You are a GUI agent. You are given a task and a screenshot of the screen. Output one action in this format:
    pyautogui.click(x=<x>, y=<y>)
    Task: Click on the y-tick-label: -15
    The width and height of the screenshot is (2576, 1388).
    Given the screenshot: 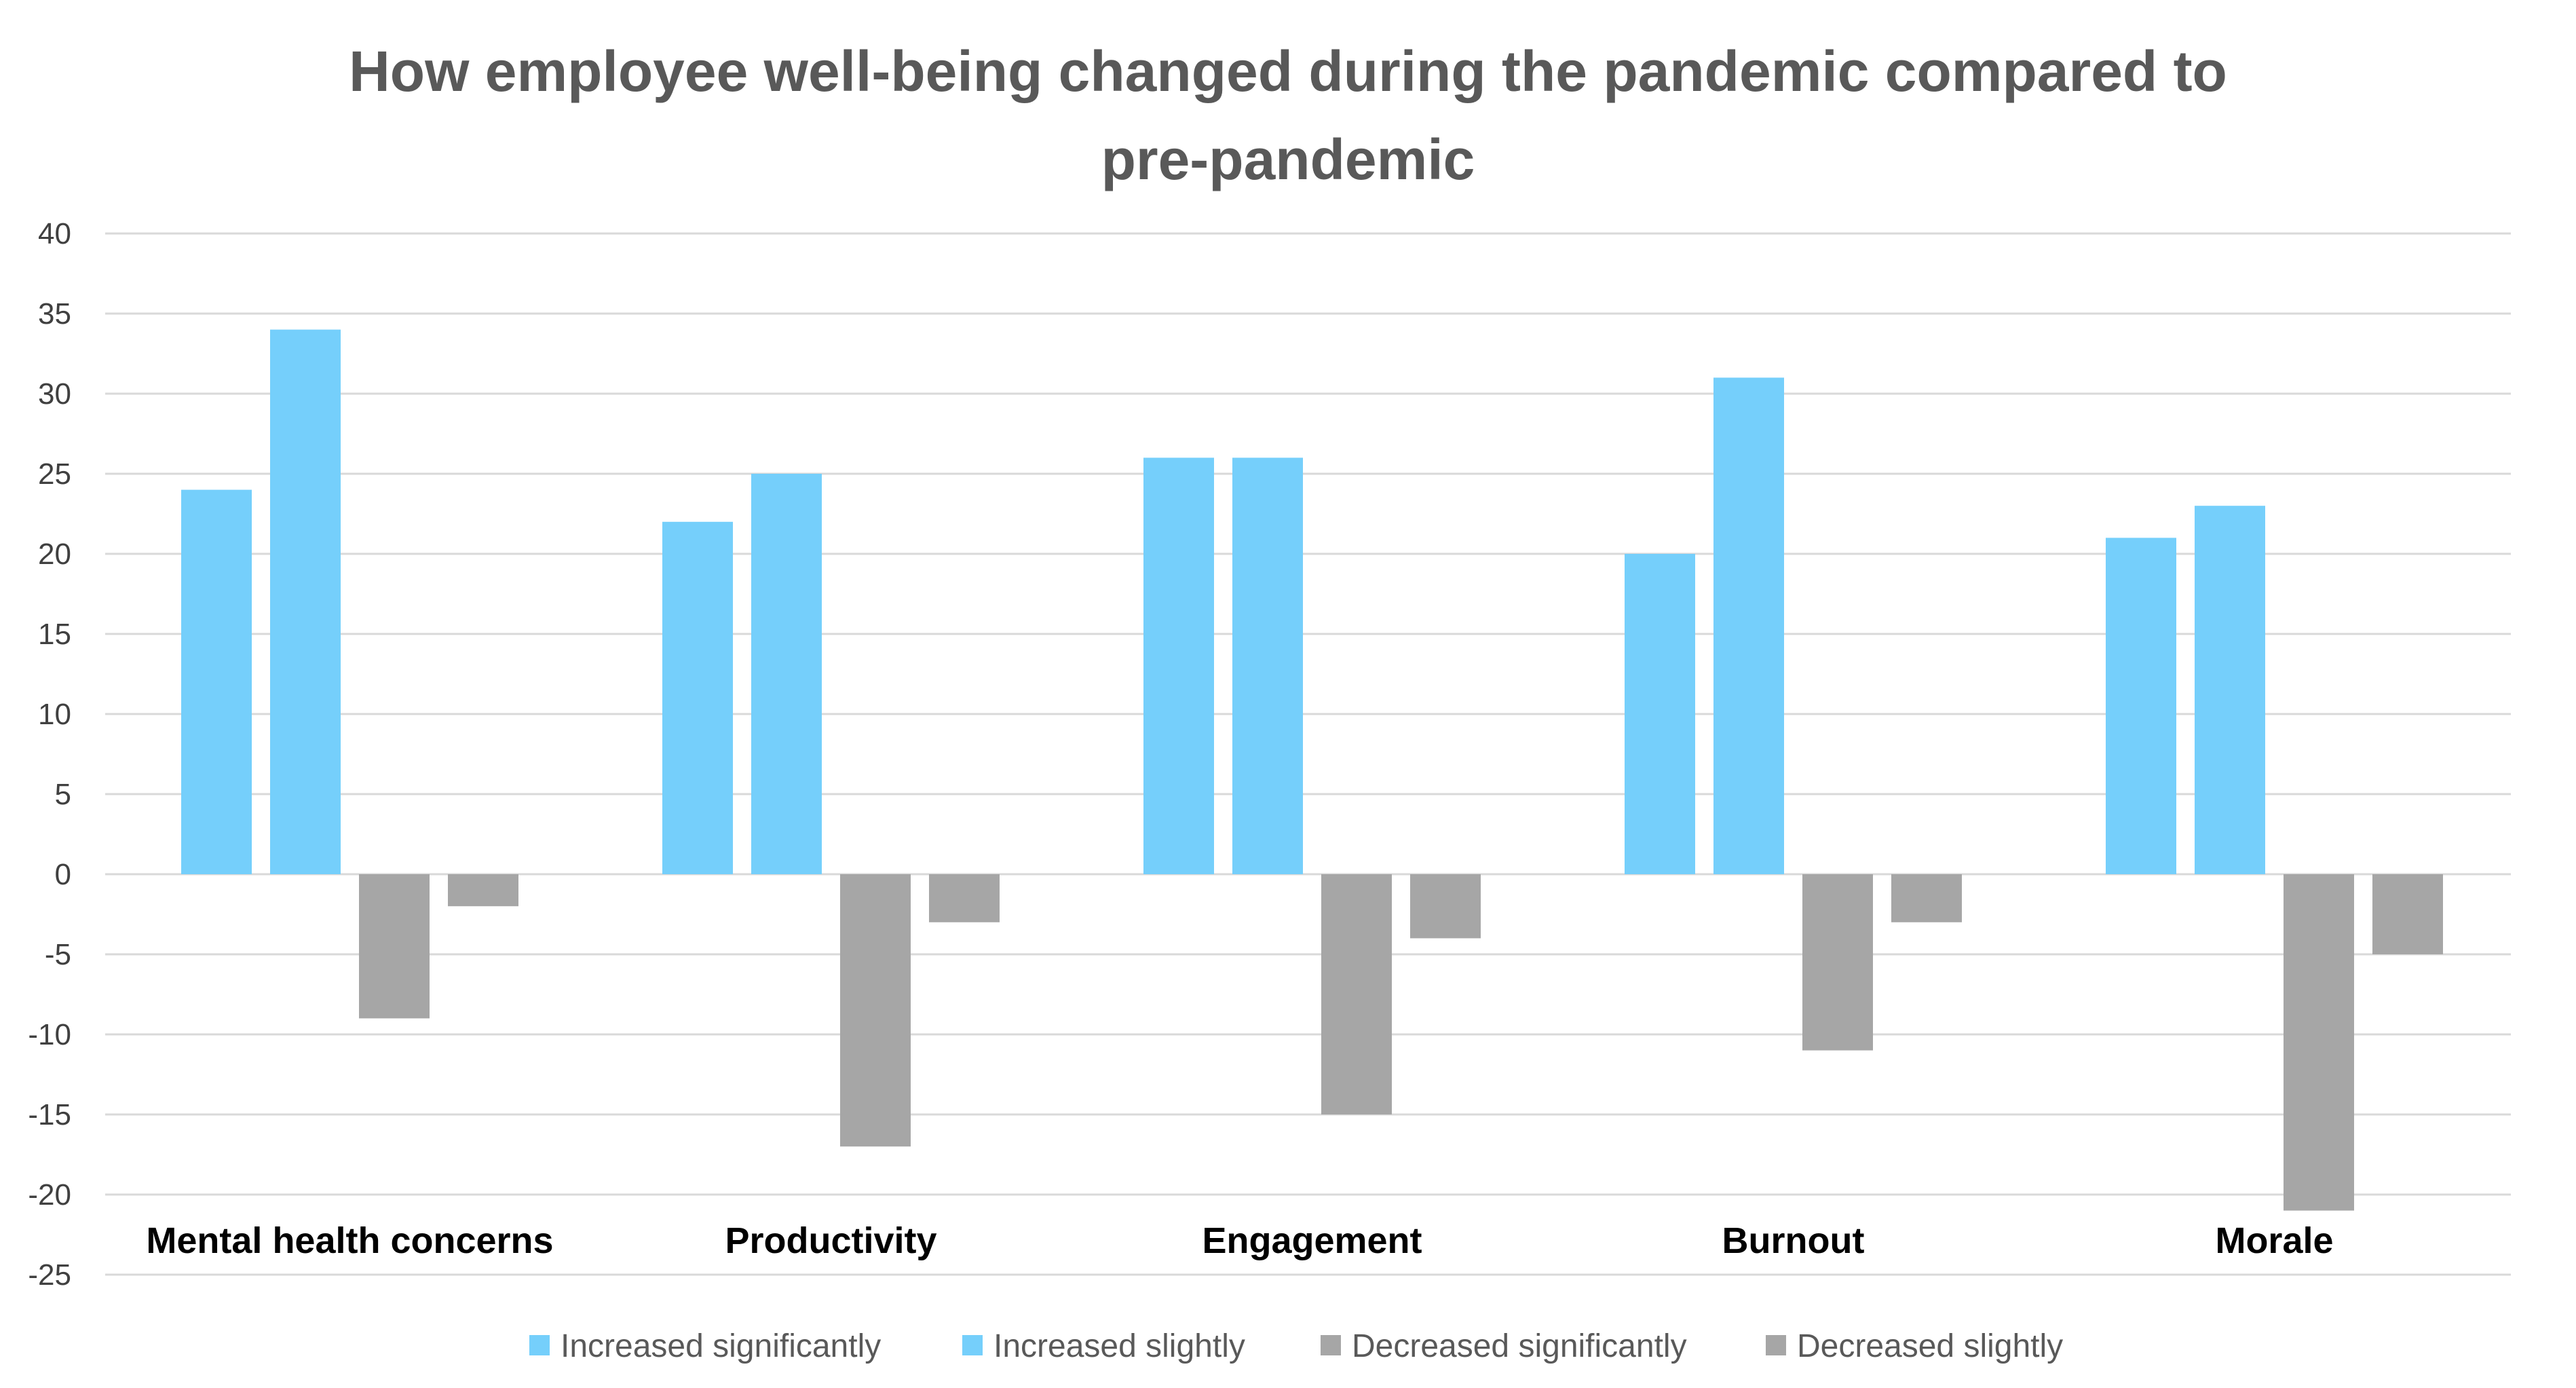 What is the action you would take?
    pyautogui.click(x=50, y=1114)
    